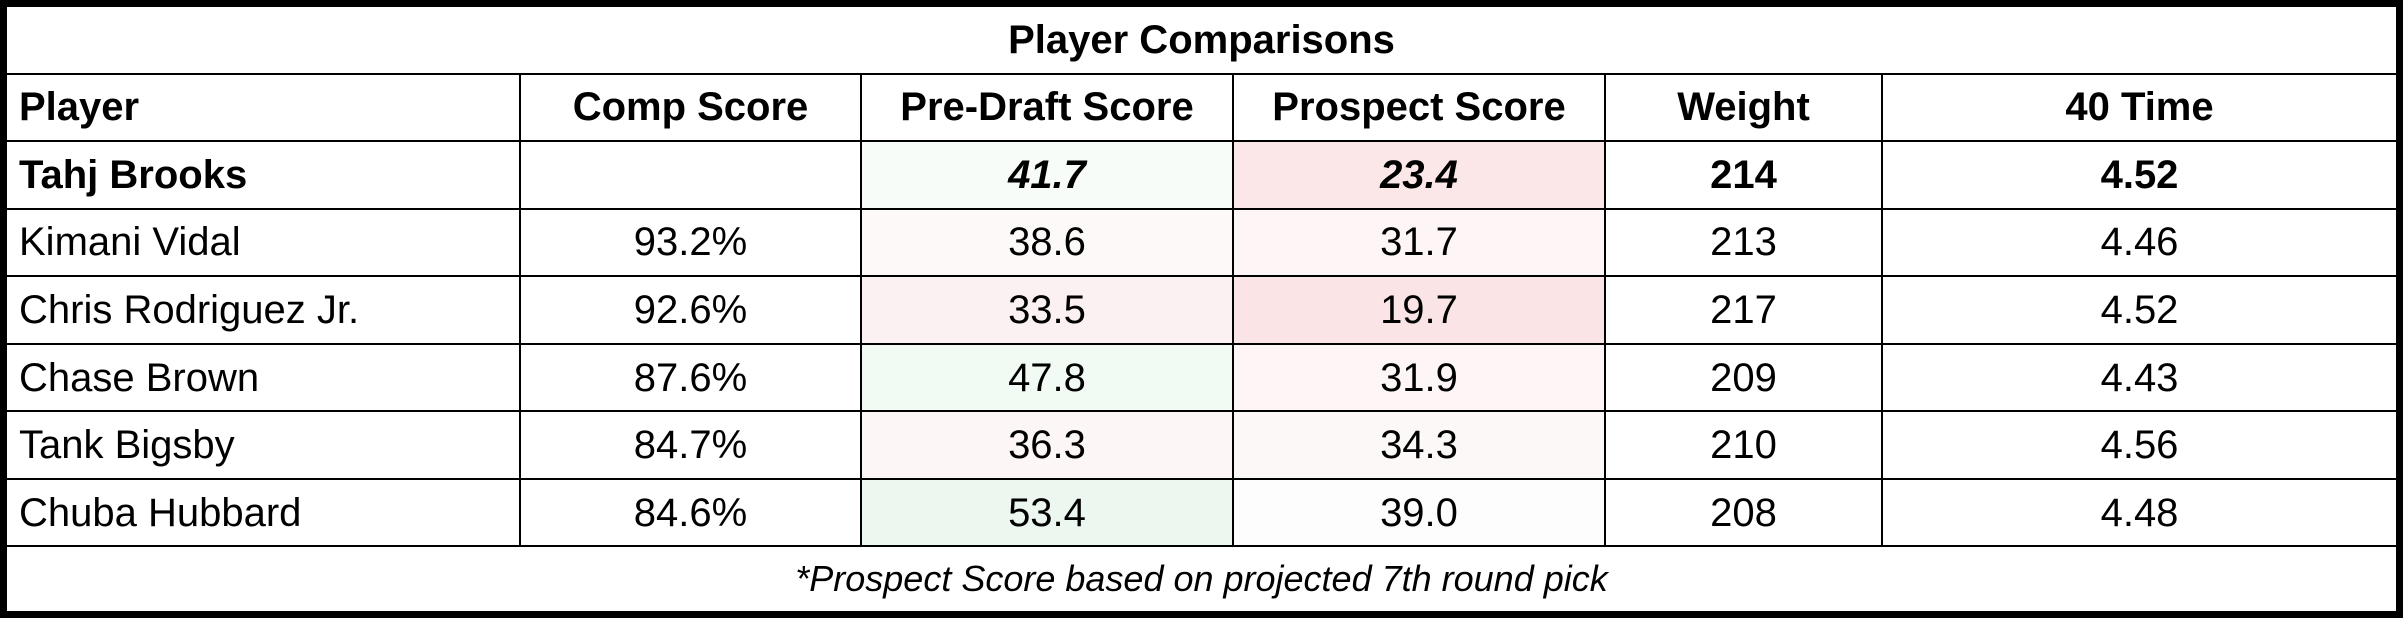 The width and height of the screenshot is (2403, 618). What do you see at coordinates (1743, 445) in the screenshot?
I see `weight-cell: 210` at bounding box center [1743, 445].